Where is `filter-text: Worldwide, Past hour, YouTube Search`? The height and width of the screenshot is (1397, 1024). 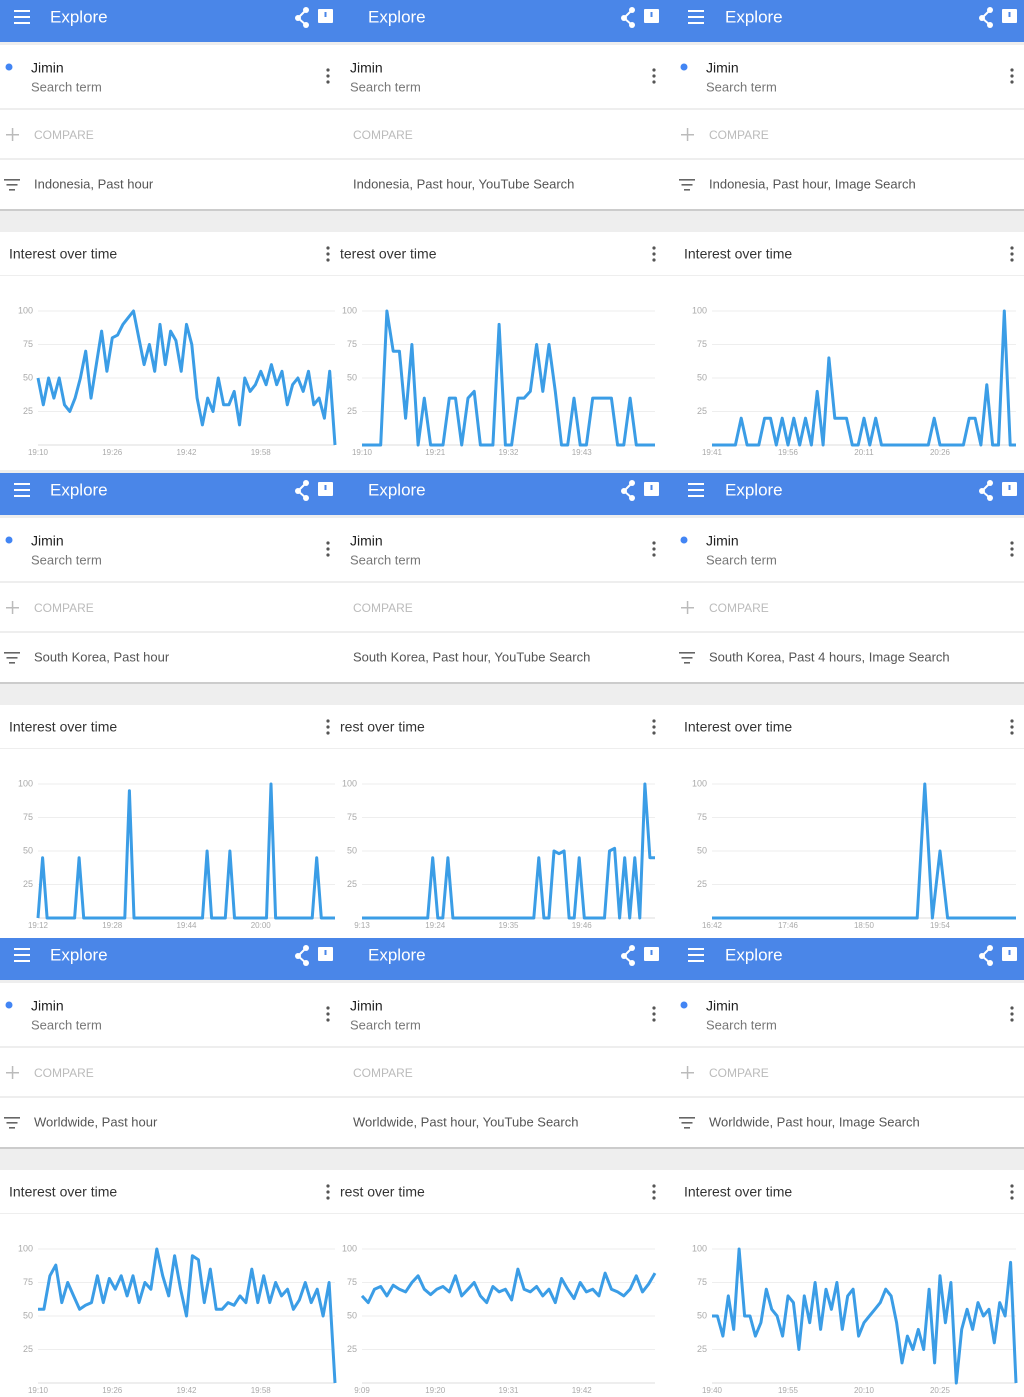
filter-text: Worldwide, Past hour, YouTube Search is located at coordinates (465, 1121).